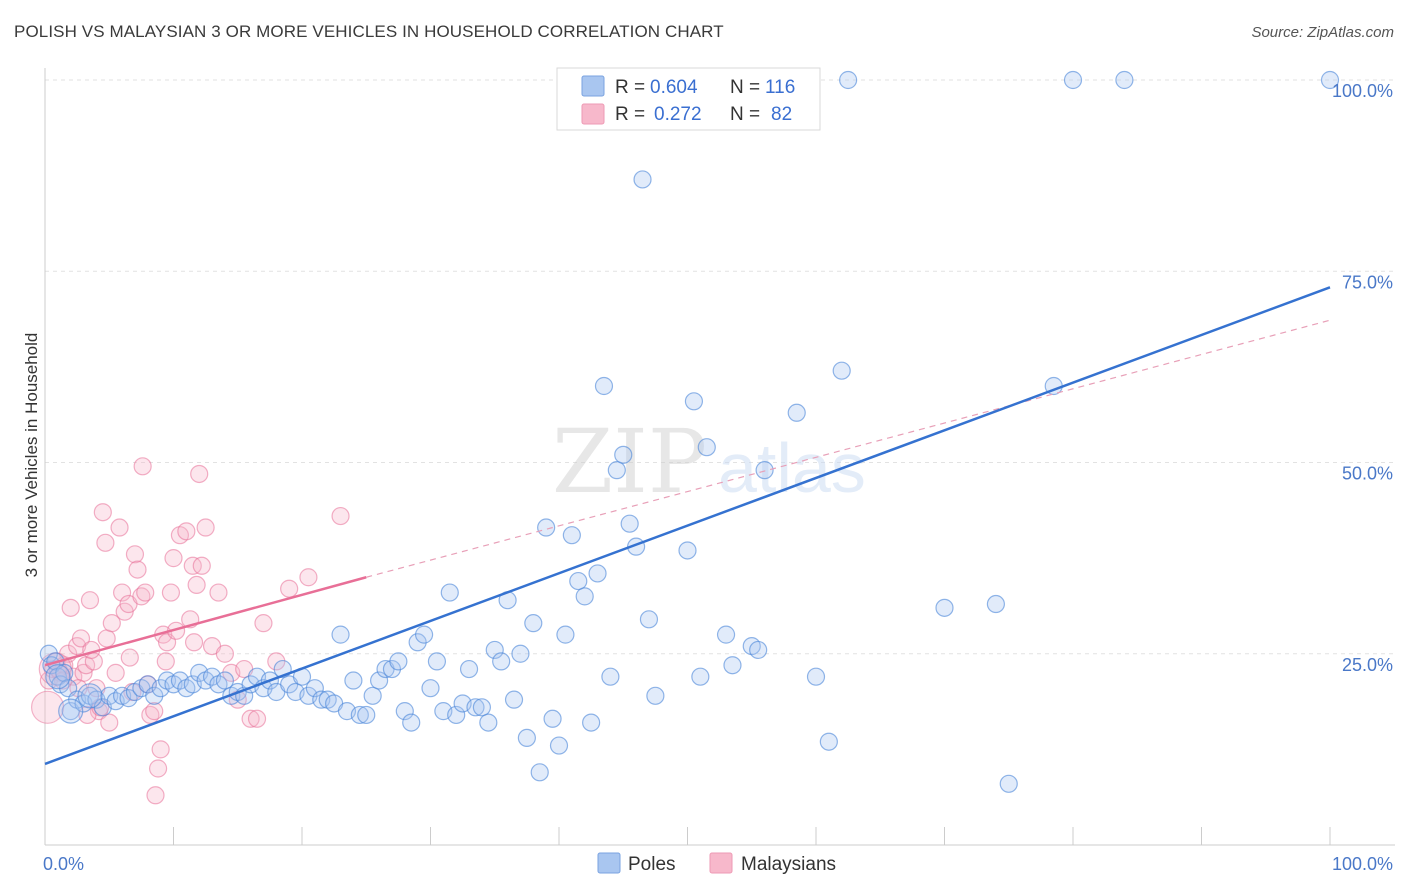  I want to click on legend-n-value-poles: 116, so click(780, 87).